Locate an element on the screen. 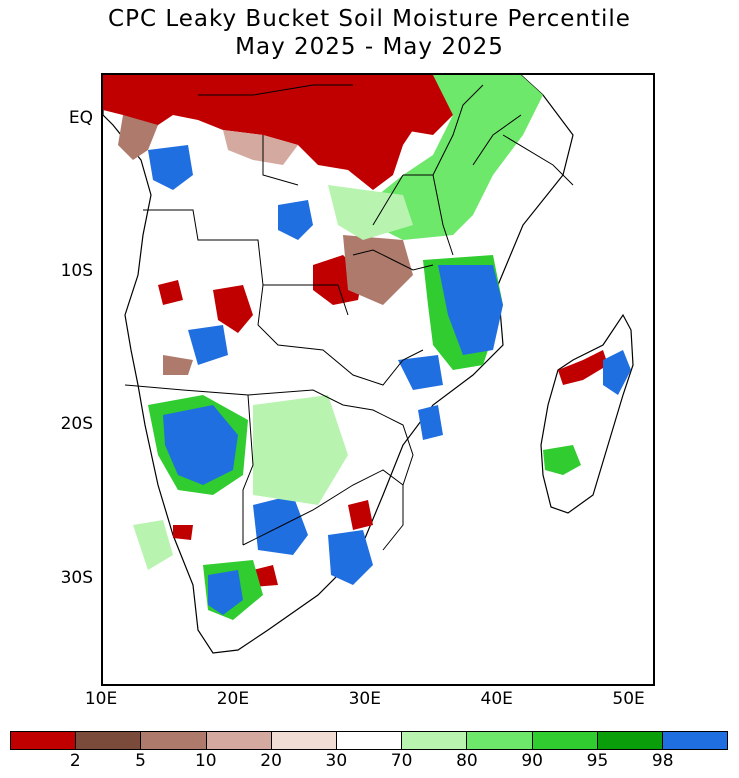 This screenshot has height=778, width=739. colorbar-tick-label: 80 is located at coordinates (467, 761).